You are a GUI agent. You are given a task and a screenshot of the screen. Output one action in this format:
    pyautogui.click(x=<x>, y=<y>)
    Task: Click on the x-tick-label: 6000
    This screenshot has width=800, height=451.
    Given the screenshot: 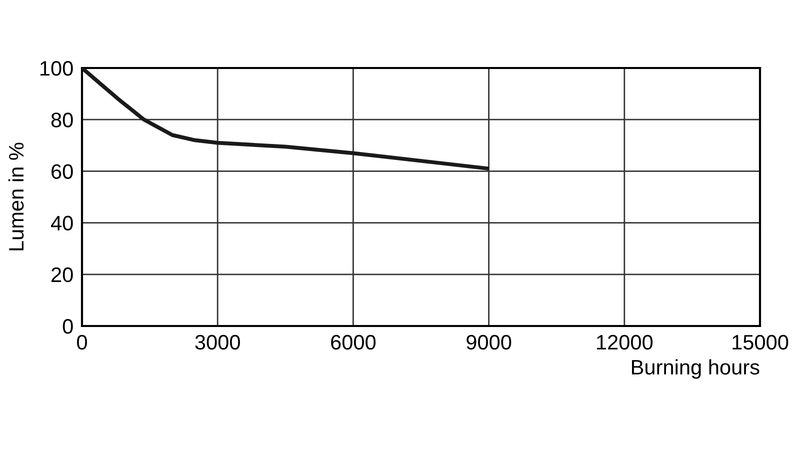 What is the action you would take?
    pyautogui.click(x=353, y=342)
    